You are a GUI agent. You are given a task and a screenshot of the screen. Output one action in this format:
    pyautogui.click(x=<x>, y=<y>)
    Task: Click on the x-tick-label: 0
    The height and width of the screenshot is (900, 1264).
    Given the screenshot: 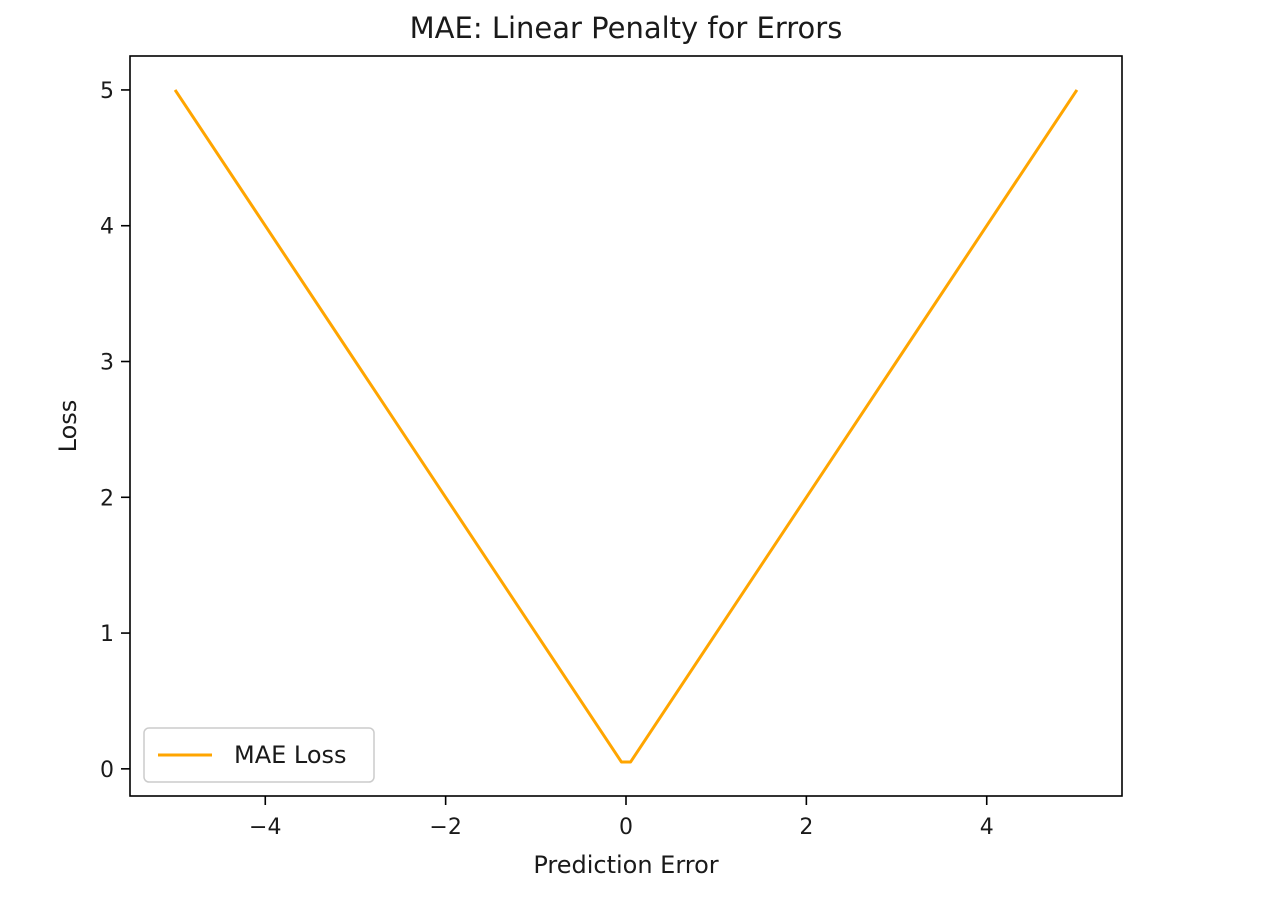 What is the action you would take?
    pyautogui.click(x=626, y=827)
    